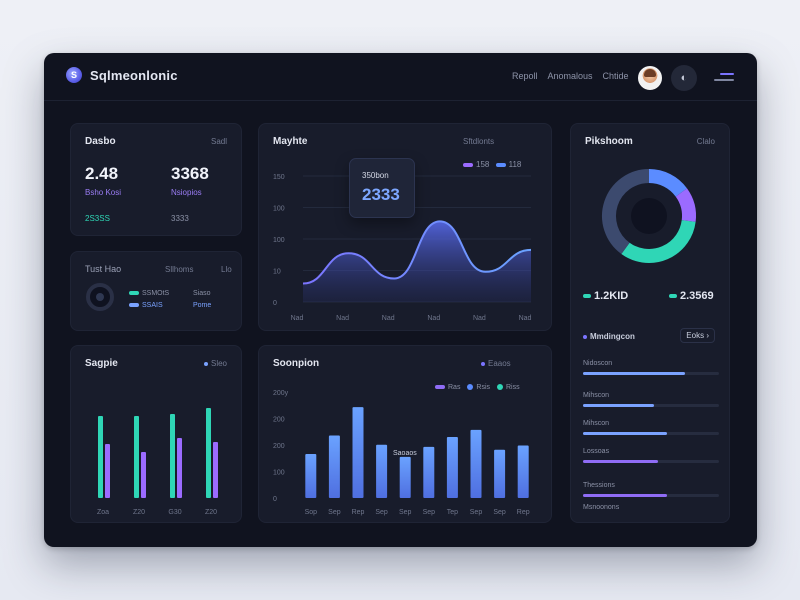 The width and height of the screenshot is (800, 600). I want to click on progress-label: Lossoas, so click(596, 451).